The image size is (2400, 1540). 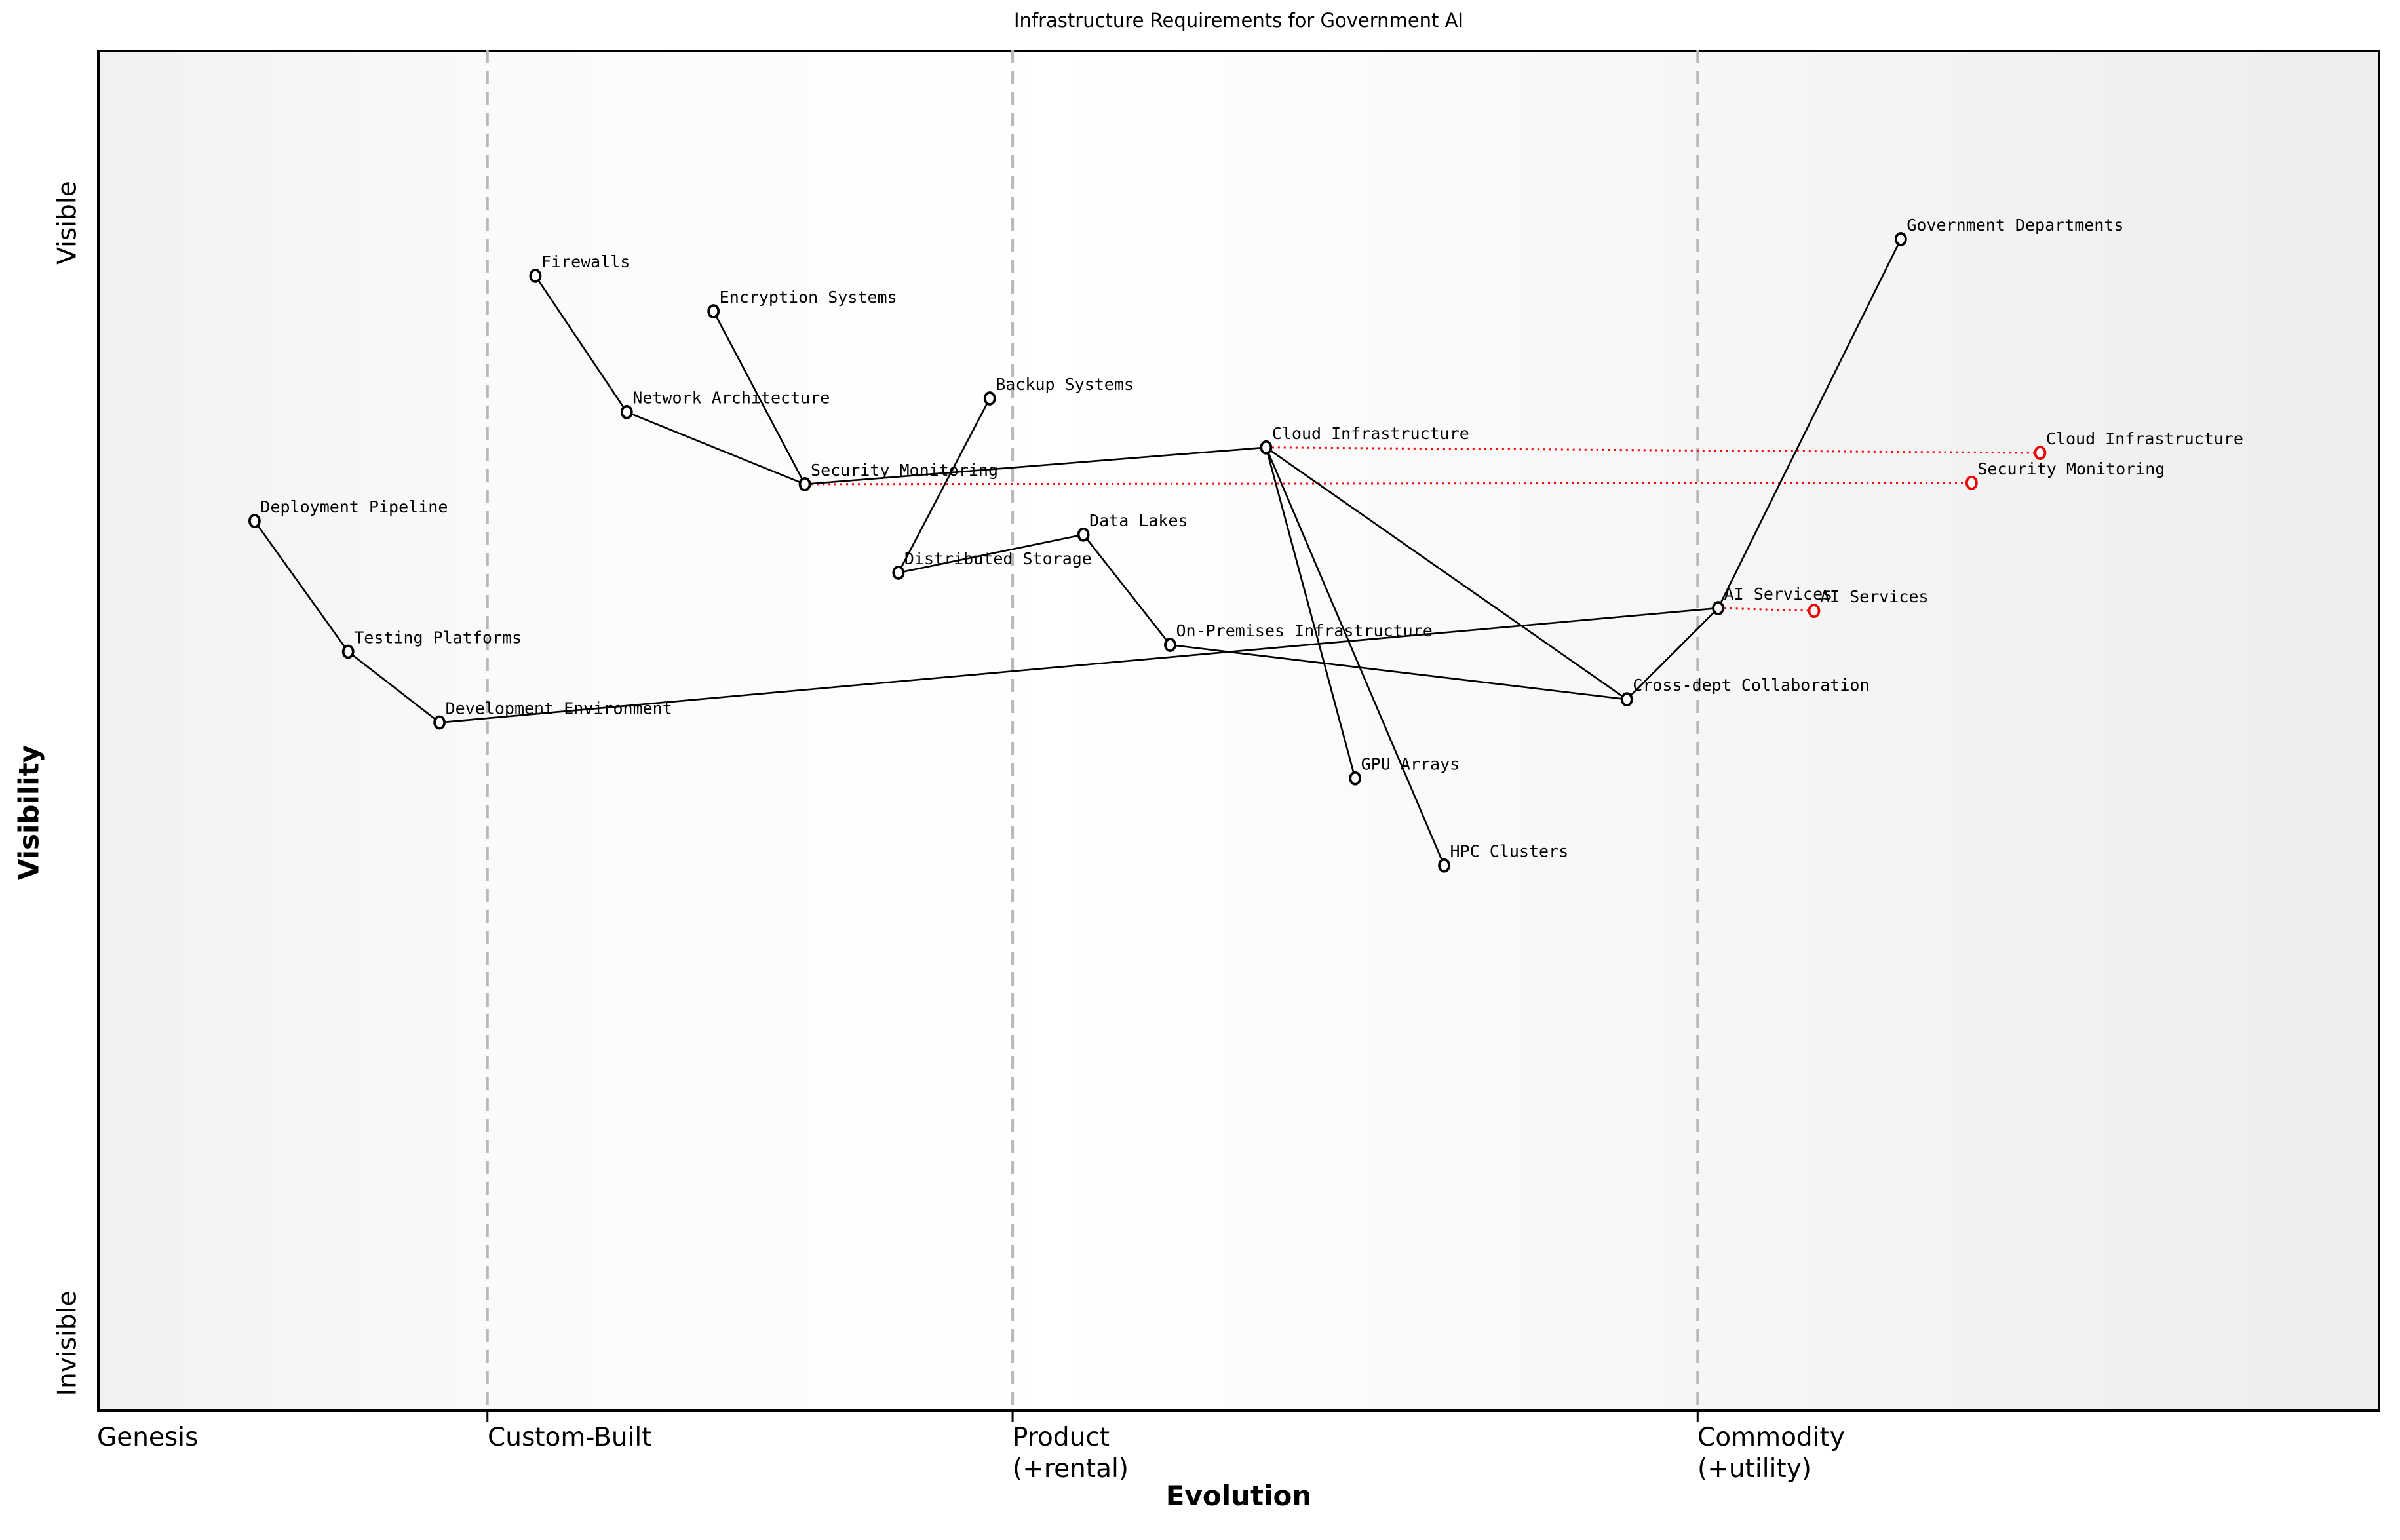 I want to click on node-label-on-premises-infrastructure: On-Premises Infrastructure, so click(x=1304, y=630).